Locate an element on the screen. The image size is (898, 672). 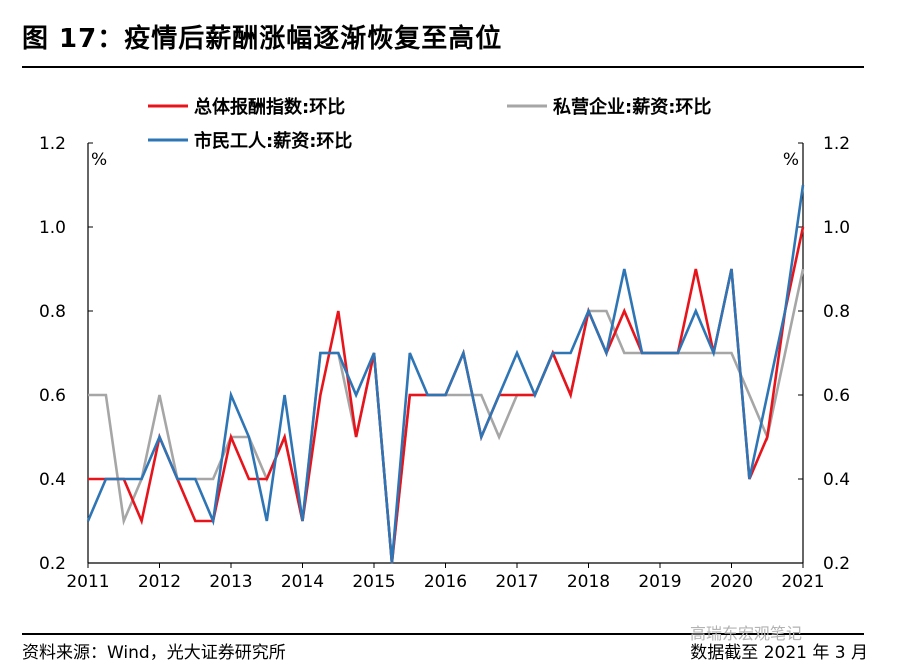
x-tick-label: 2011 is located at coordinates (87, 582).